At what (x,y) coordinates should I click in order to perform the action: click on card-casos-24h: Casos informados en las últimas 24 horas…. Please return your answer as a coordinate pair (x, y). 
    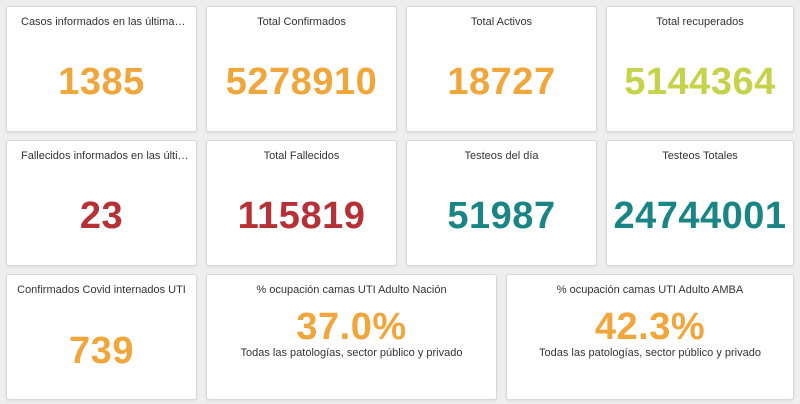
    Looking at the image, I should click on (101, 69).